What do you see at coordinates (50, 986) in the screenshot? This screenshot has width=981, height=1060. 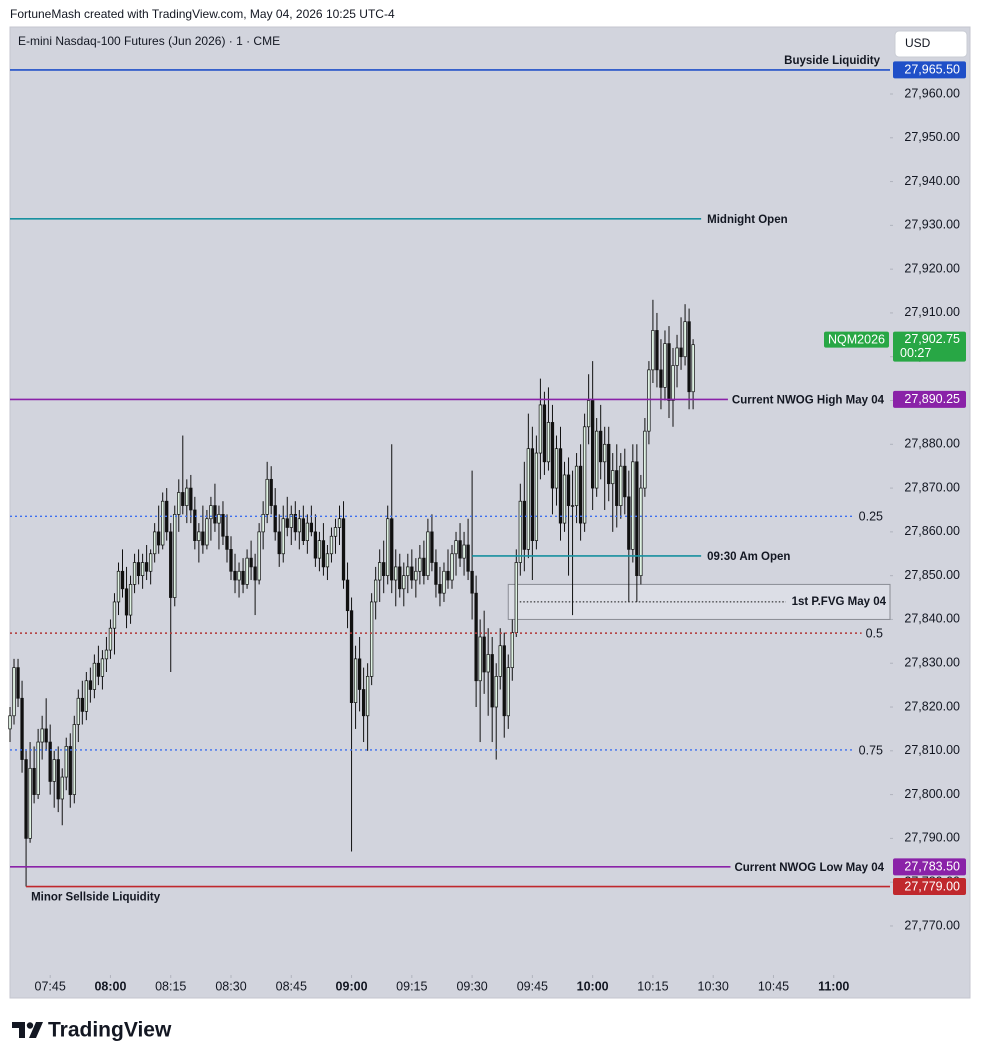 I see `x-tick-label: 07:45` at bounding box center [50, 986].